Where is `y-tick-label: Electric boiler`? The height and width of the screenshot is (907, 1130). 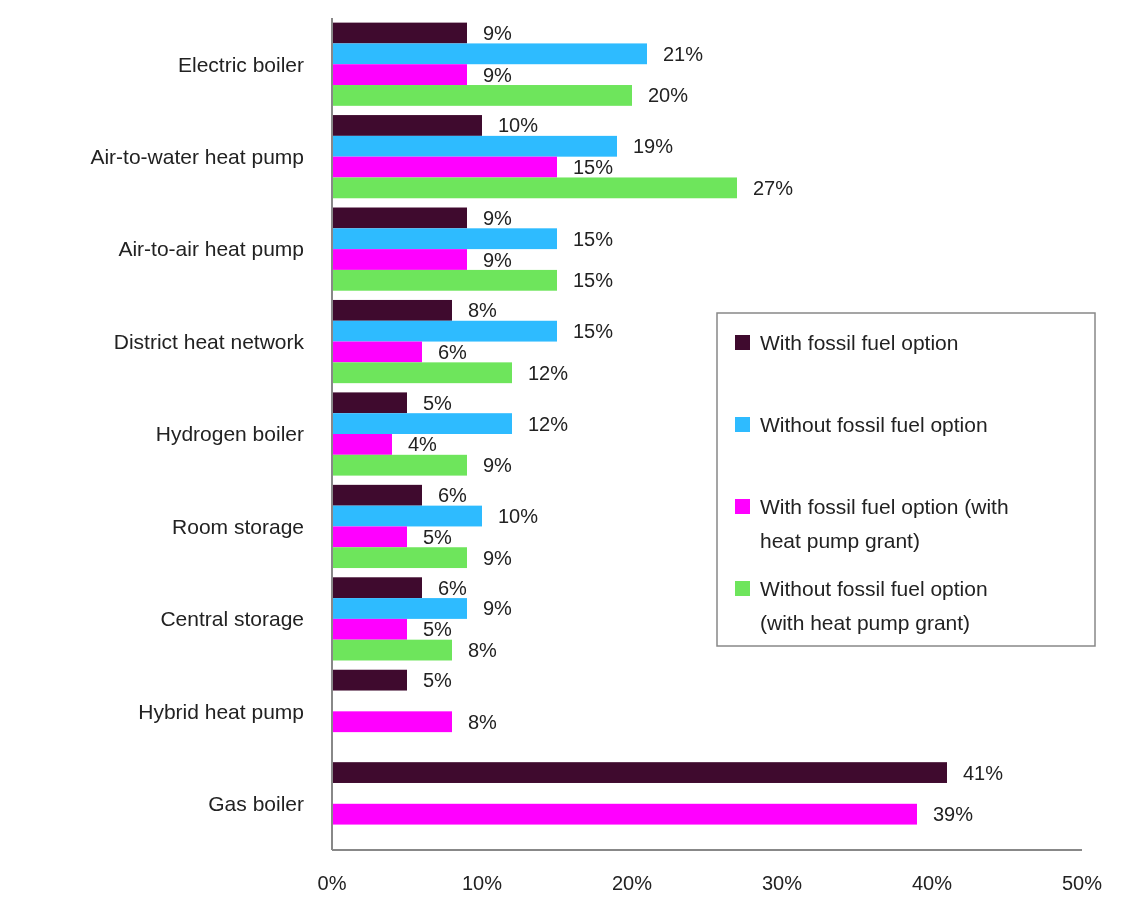 y-tick-label: Electric boiler is located at coordinates (240, 64).